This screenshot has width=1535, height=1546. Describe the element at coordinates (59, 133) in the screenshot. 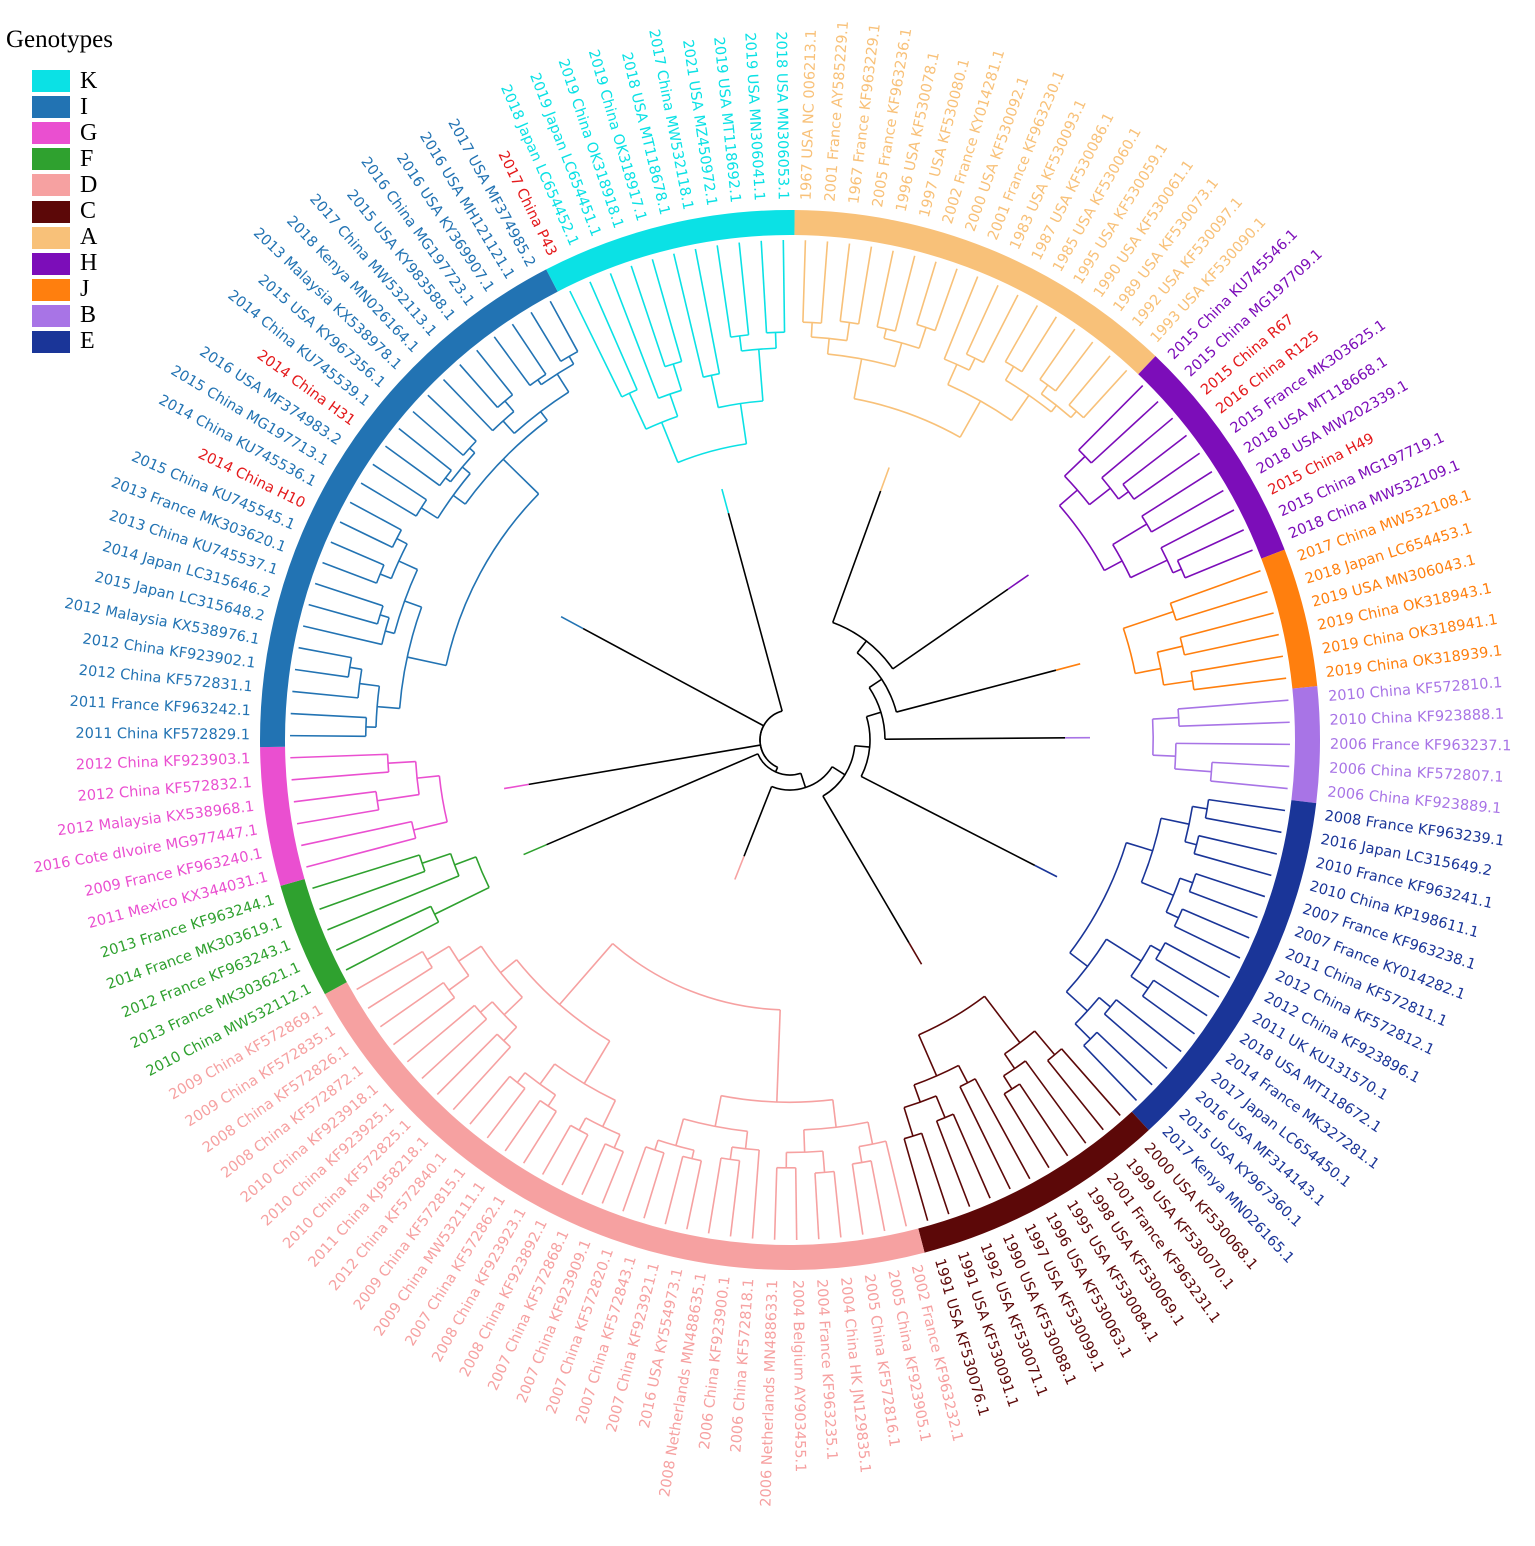

I see `legend-item: G` at that location.